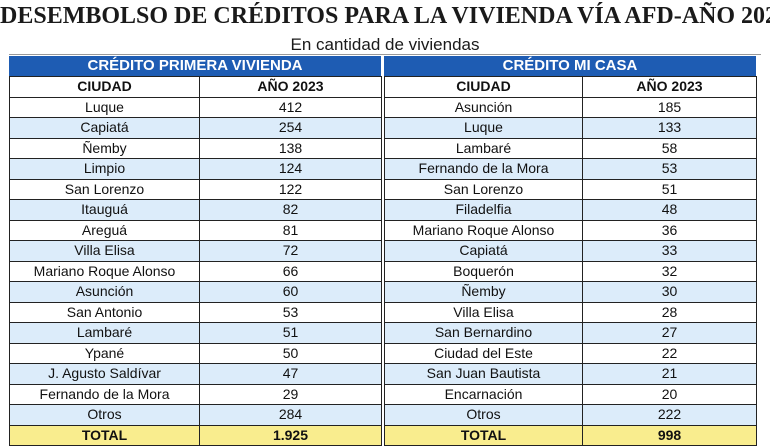 The image size is (770, 446). I want to click on total-row: TOTAL 1.925, so click(195, 435).